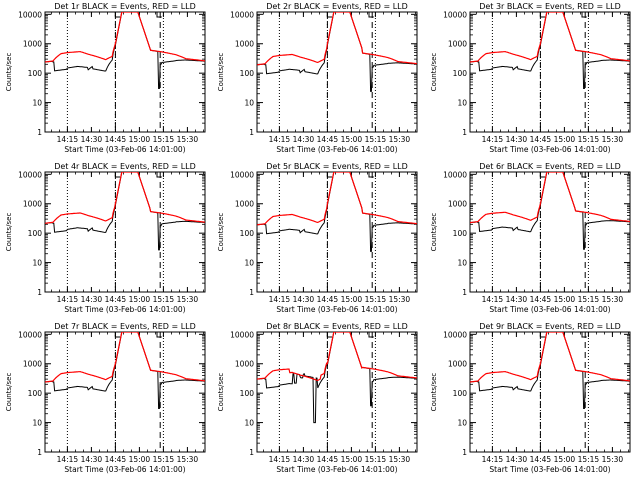  Describe the element at coordinates (337, 326) in the screenshot. I see `panel-title: Det 8r BLACK = Events, RED = LLD` at that location.